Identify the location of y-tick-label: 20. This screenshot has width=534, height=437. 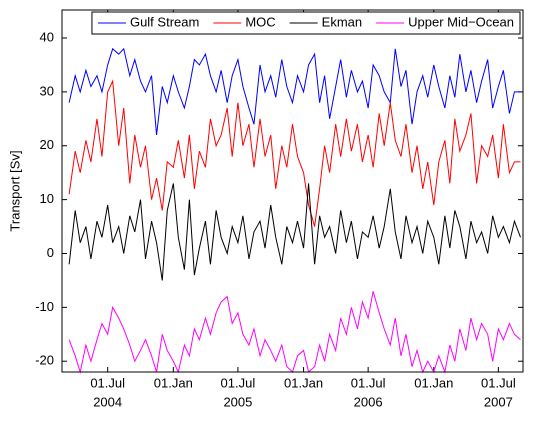
(47, 144).